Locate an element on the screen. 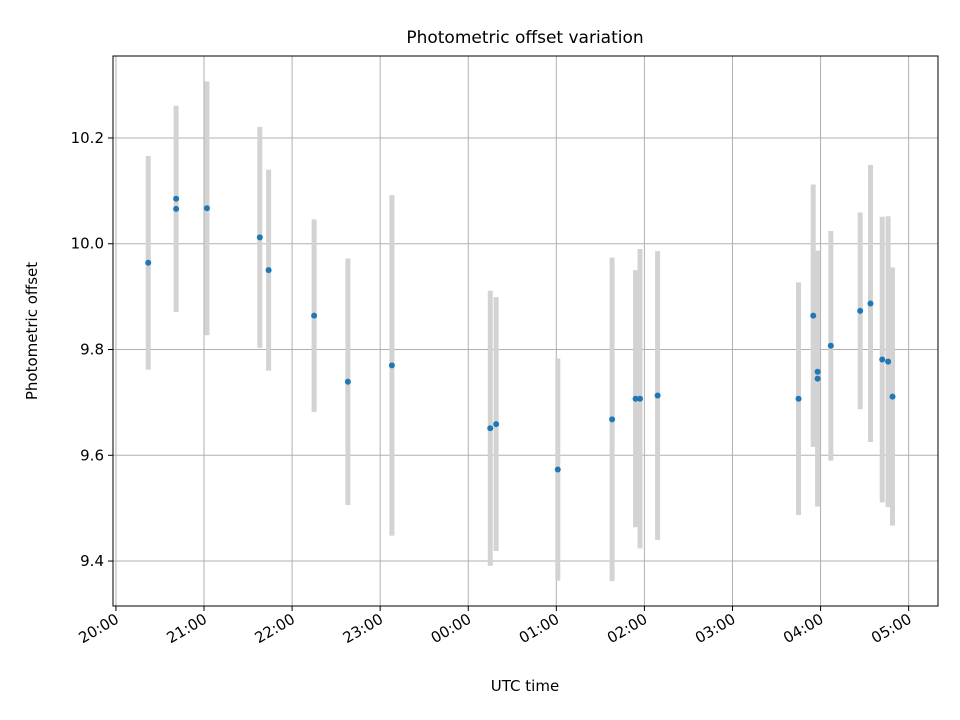 The image size is (960, 720). chart-title: Photometric offset variation is located at coordinates (524, 38).